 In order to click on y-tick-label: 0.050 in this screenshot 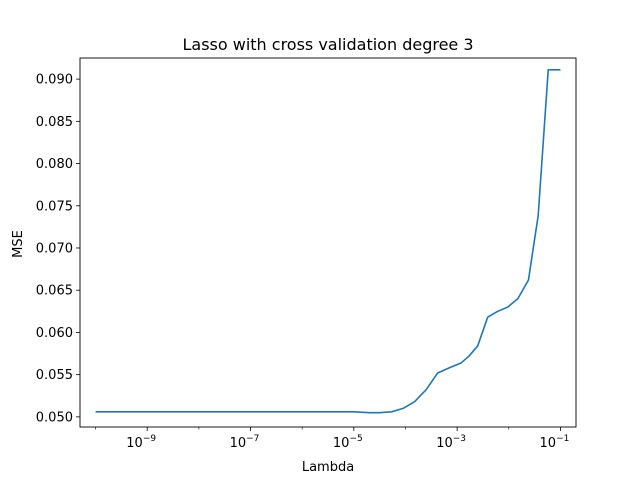, I will do `click(54, 417)`.